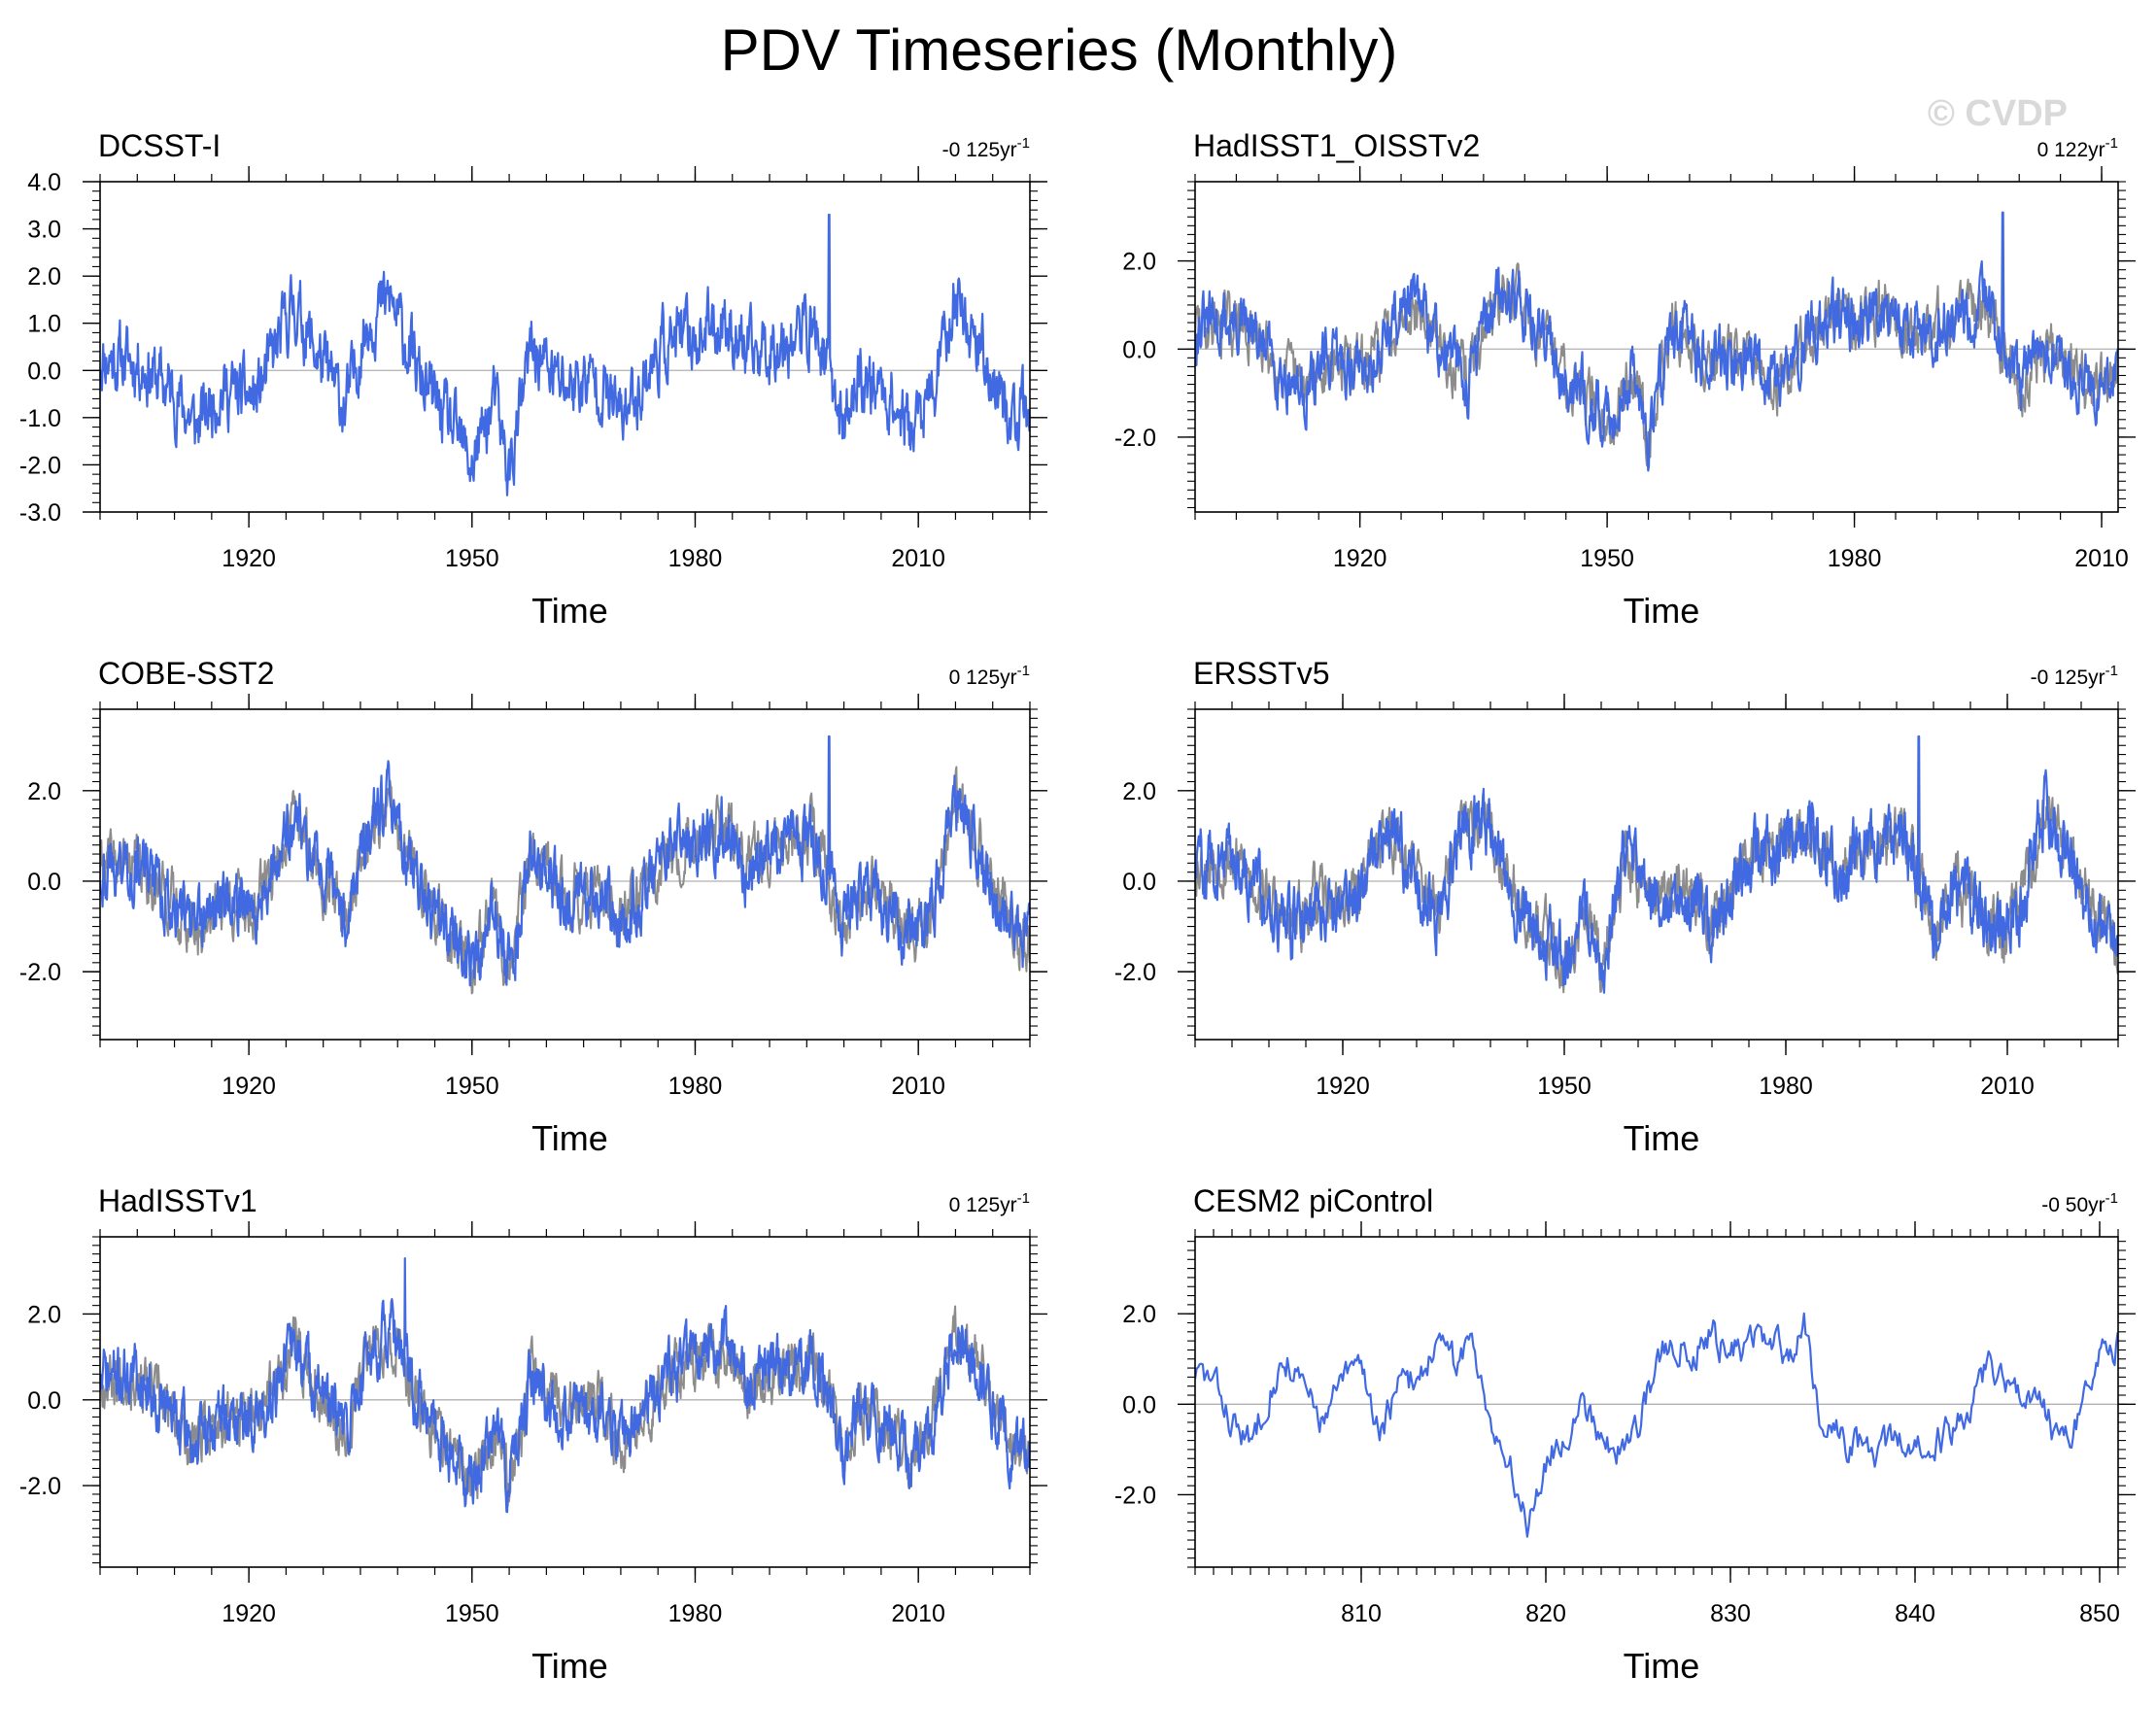 Image resolution: width=2156 pixels, height=1709 pixels. I want to click on figure-title: PDV Timeseries (Monthly), so click(1059, 50).